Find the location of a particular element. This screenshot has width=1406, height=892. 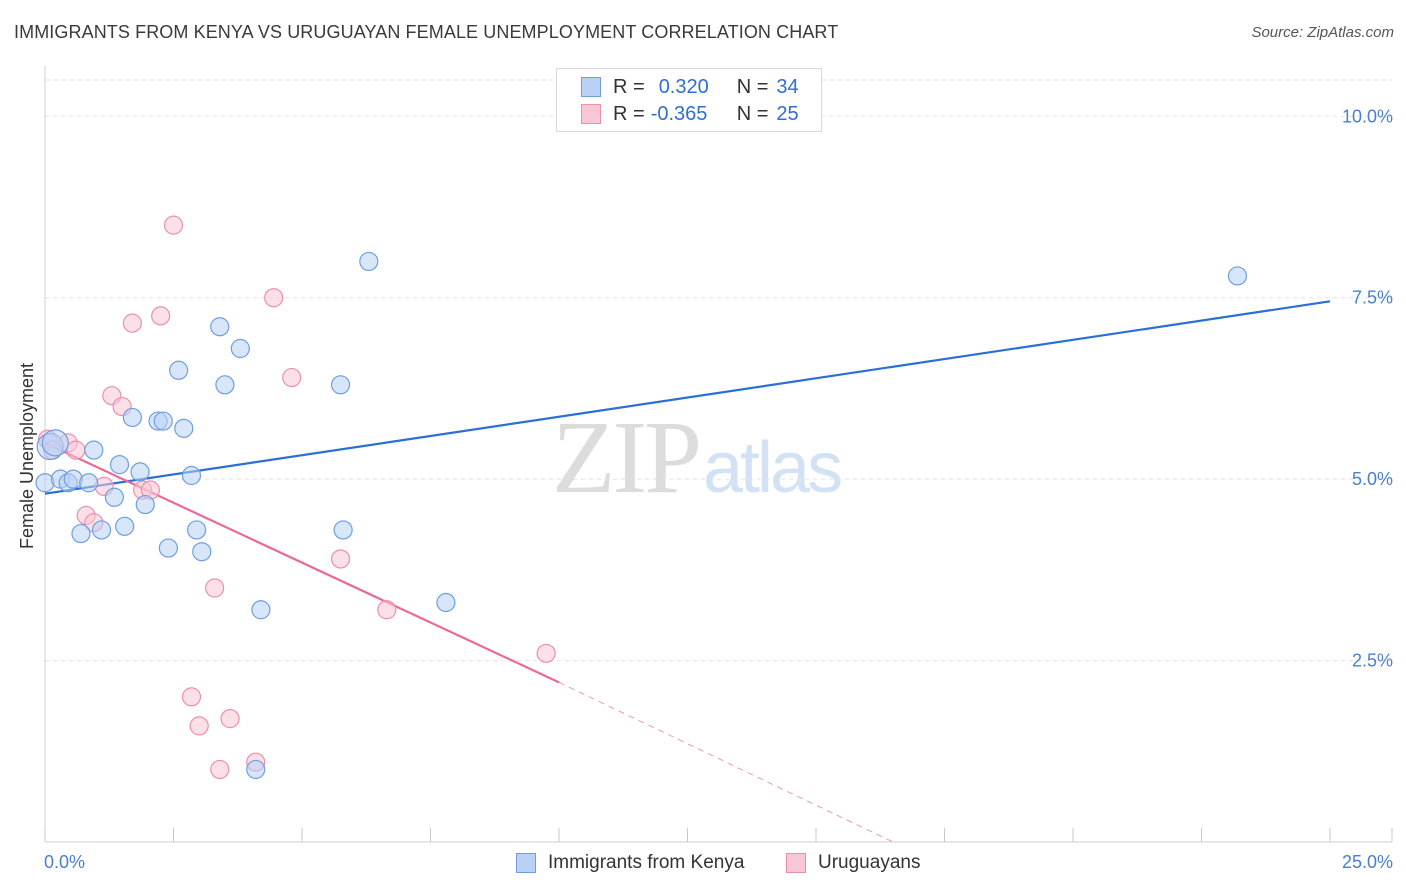

x-tick-label: 0.0% is located at coordinates (64, 862).